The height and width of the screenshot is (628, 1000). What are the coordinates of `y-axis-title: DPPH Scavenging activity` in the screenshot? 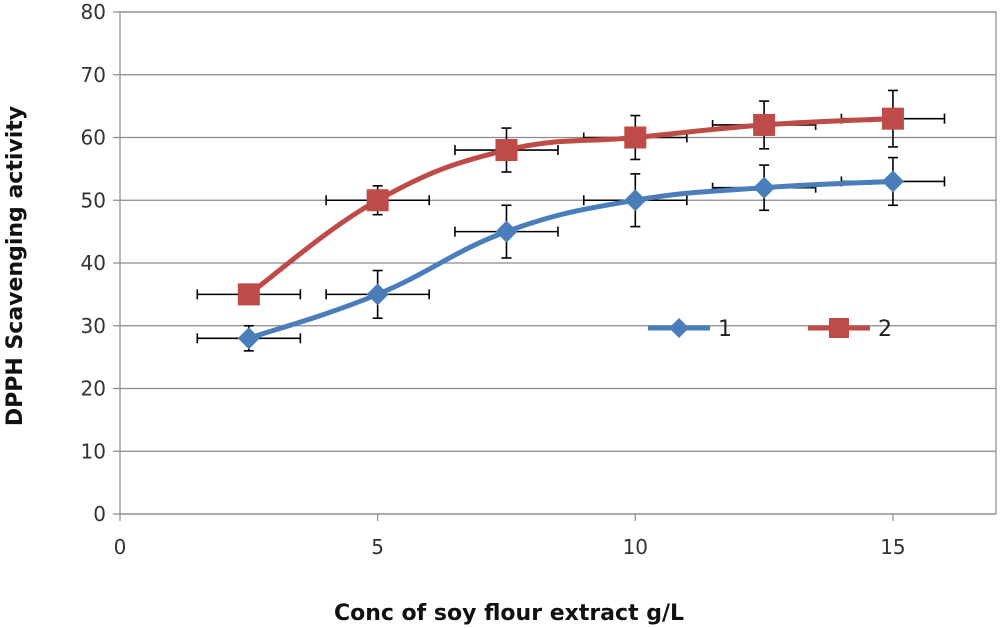 It's located at (15, 266).